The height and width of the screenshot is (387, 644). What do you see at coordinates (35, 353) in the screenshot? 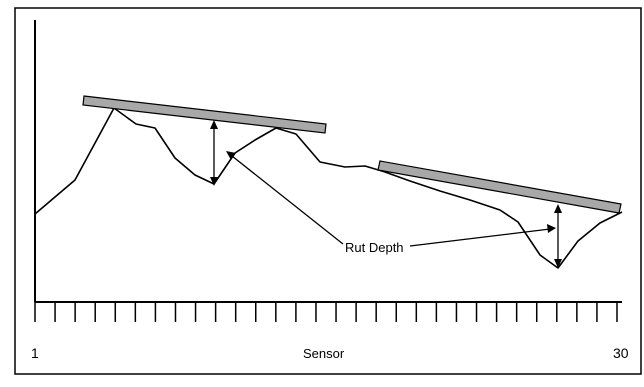
I see `x-axis-start-label: 1` at bounding box center [35, 353].